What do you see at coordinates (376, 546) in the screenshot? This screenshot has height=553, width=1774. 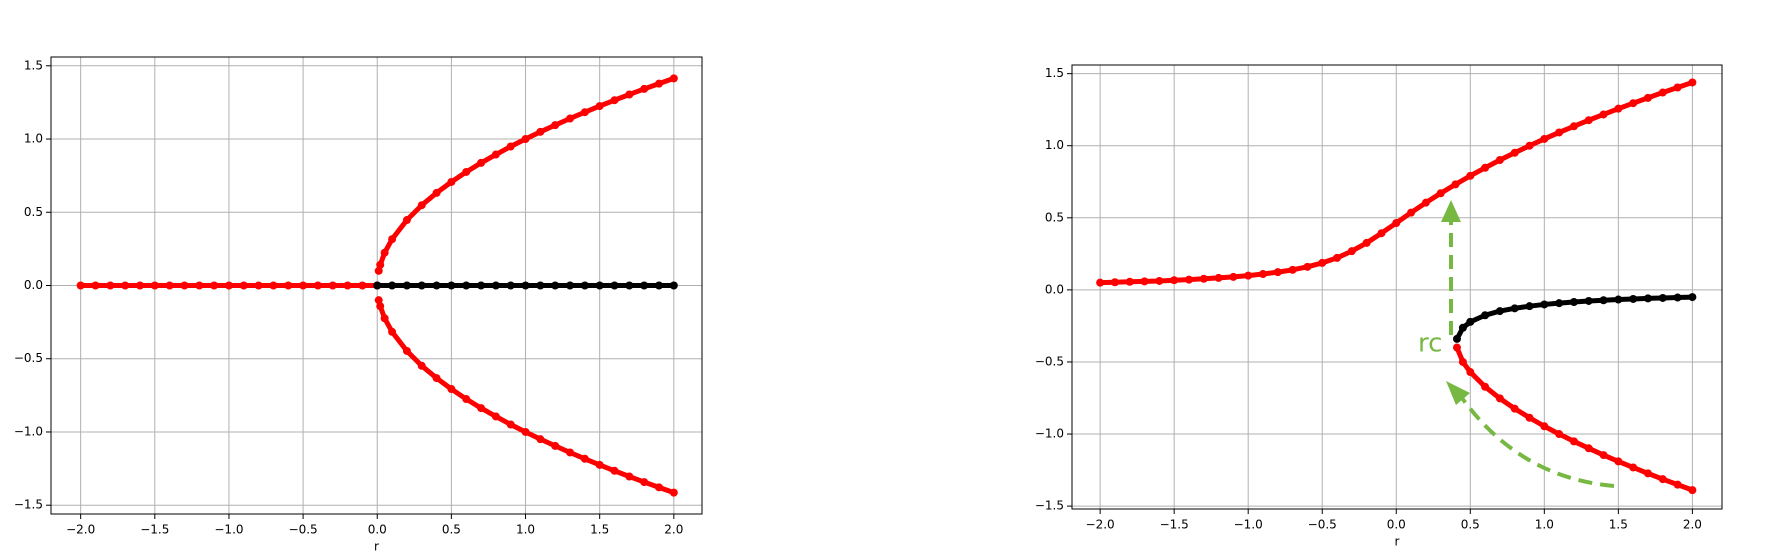 I see `x-axis-label: r` at bounding box center [376, 546].